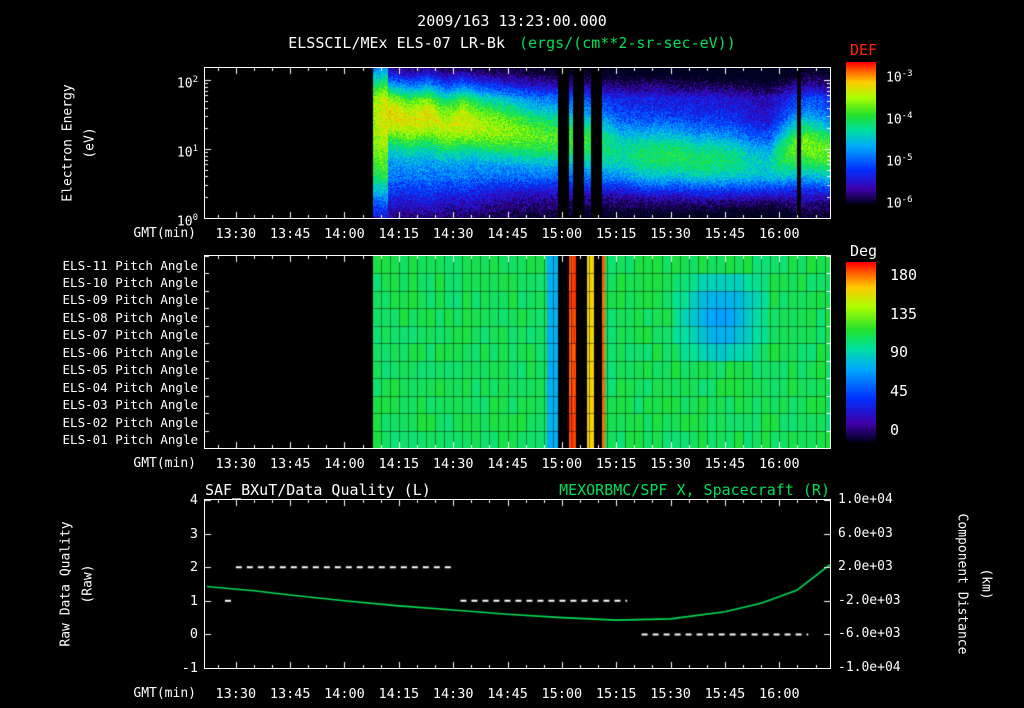 Image resolution: width=1024 pixels, height=708 pixels. I want to click on def-colorbar-tick: 10⁻³, so click(899, 77).